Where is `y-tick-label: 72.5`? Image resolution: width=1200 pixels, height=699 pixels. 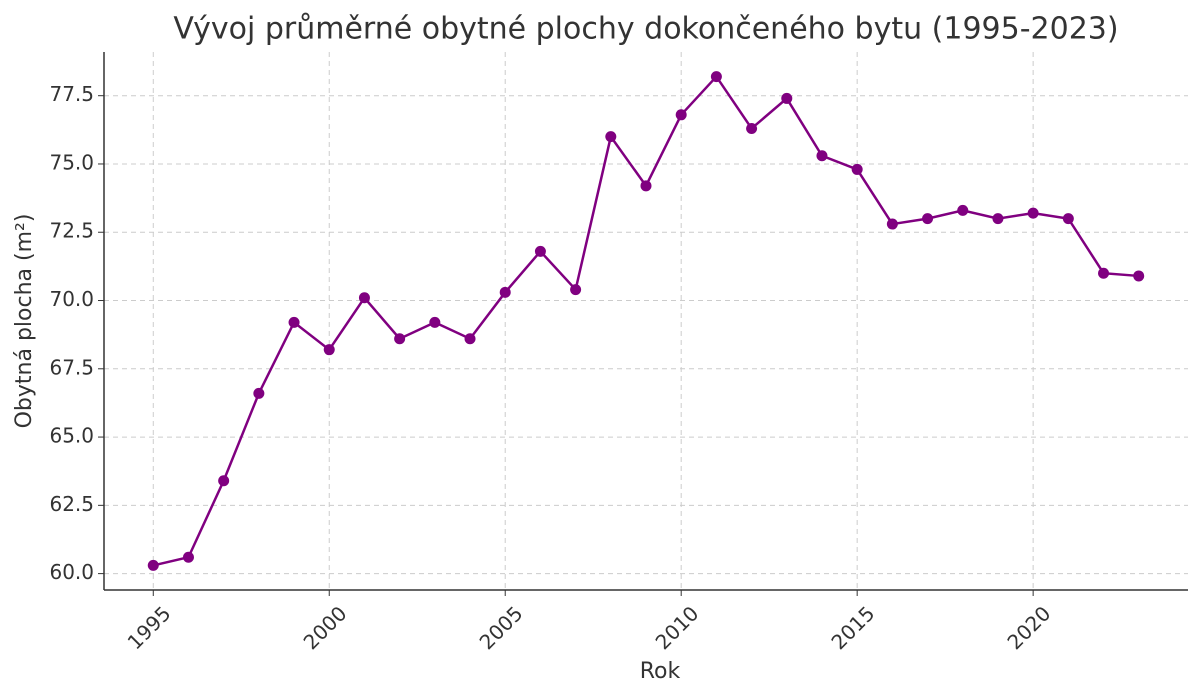 y-tick-label: 72.5 is located at coordinates (71, 231).